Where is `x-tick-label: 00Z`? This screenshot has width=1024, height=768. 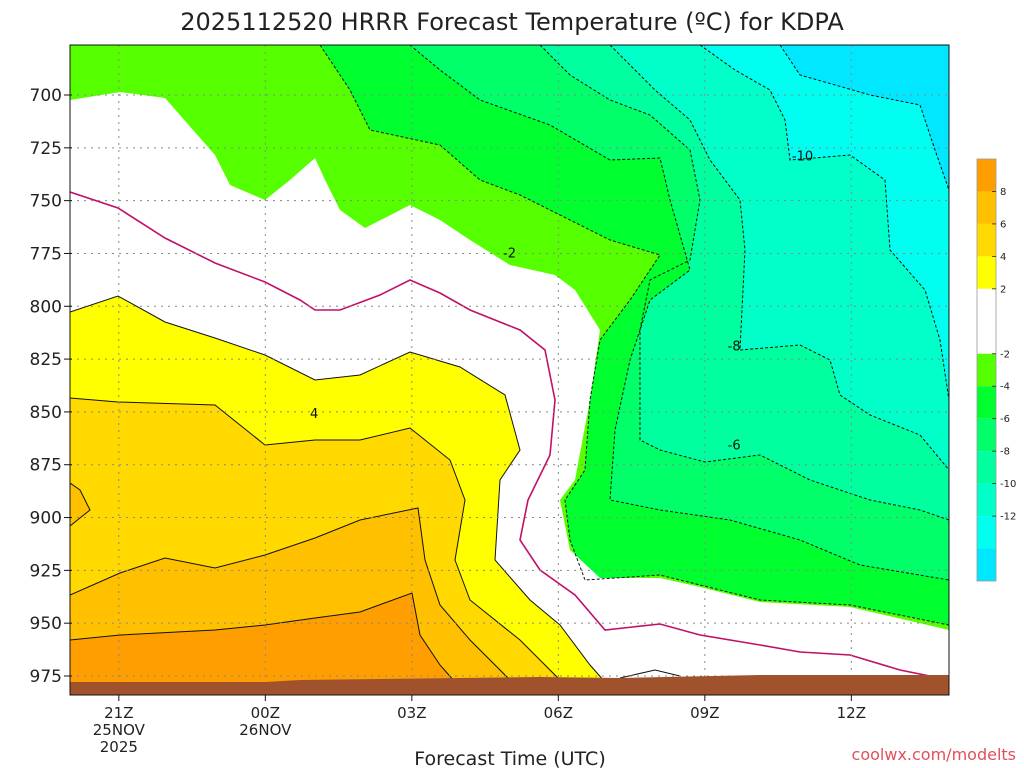 x-tick-label: 00Z is located at coordinates (265, 713).